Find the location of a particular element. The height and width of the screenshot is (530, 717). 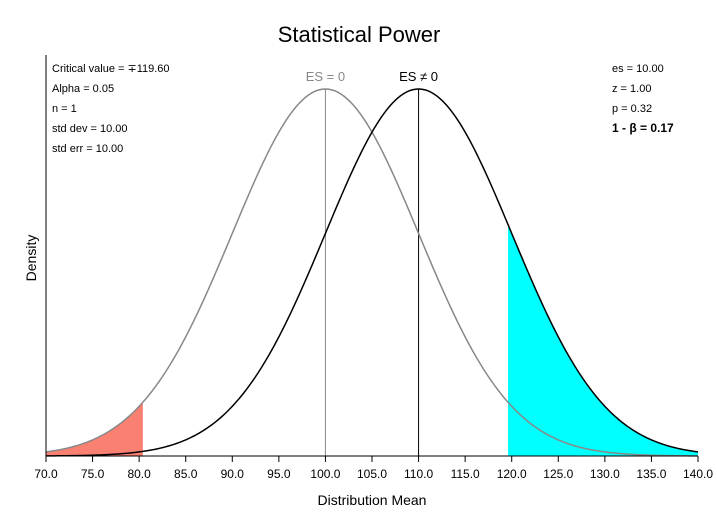

x-tick-label: 80.0 is located at coordinates (139, 474).